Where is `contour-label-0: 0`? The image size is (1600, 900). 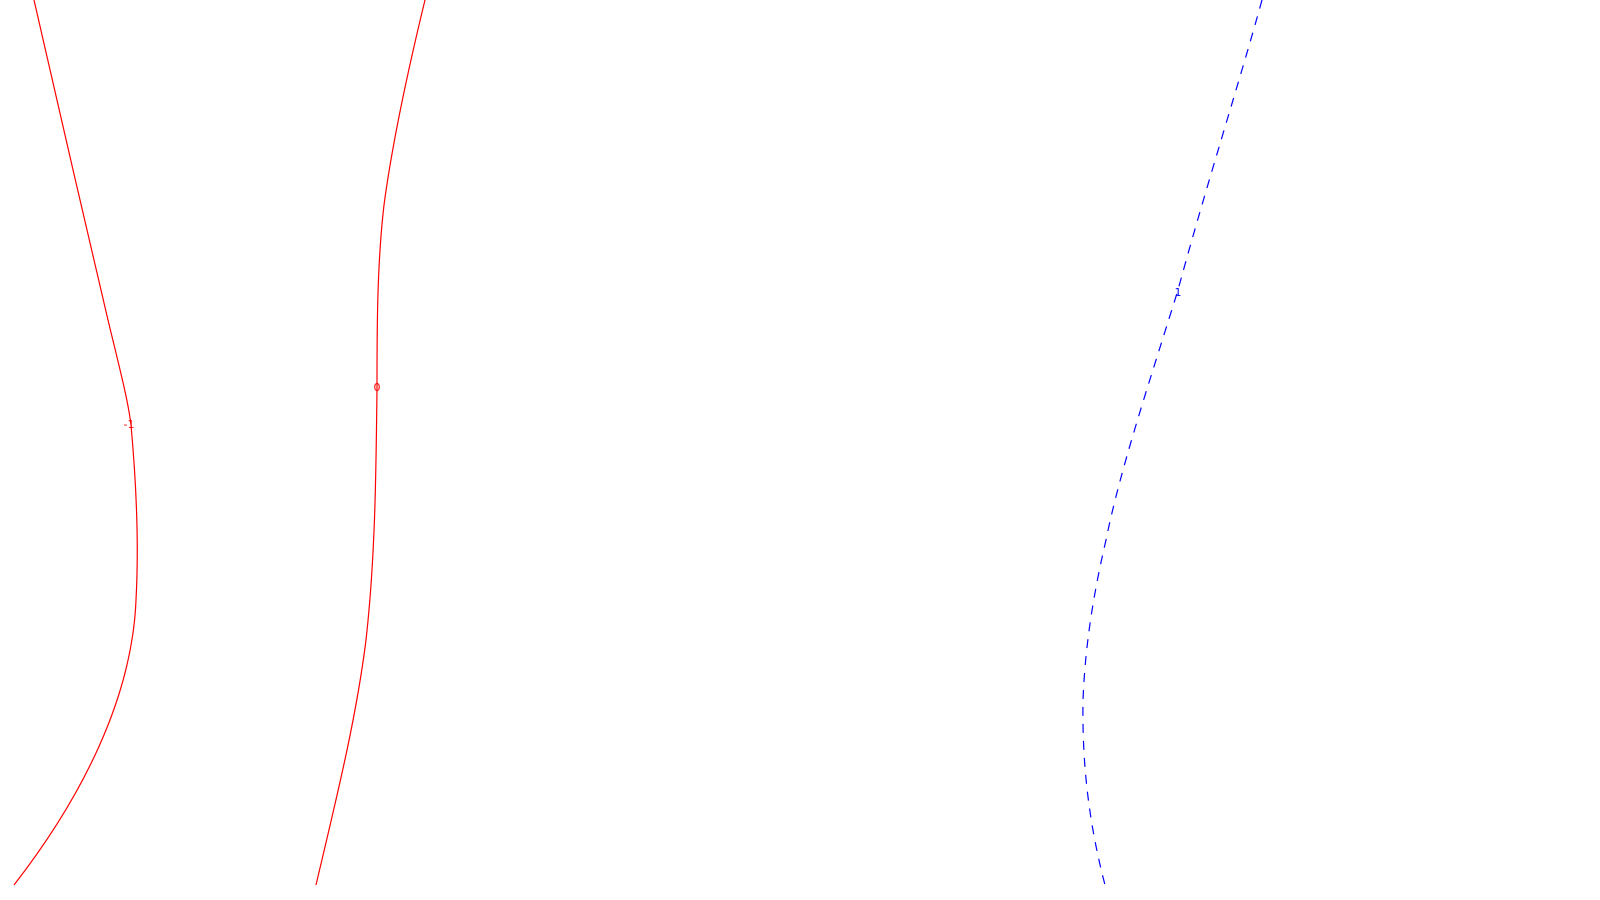
contour-label-0: 0 is located at coordinates (377, 387).